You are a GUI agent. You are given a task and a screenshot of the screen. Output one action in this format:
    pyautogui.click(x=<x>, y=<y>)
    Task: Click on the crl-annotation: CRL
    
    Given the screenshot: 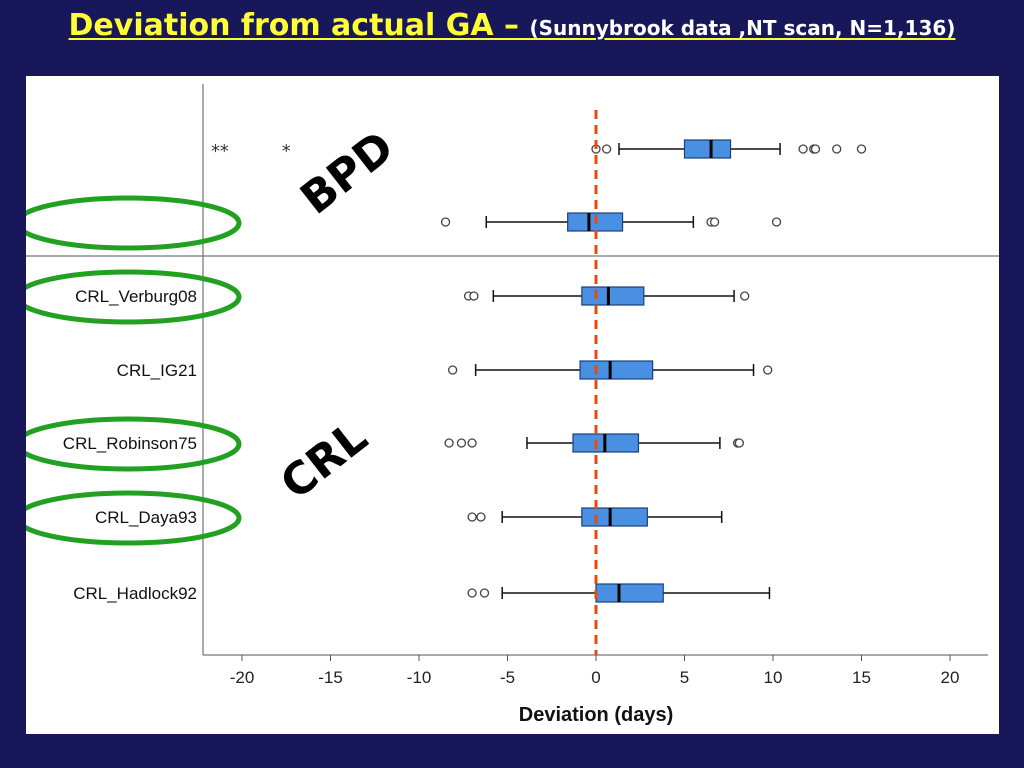 What is the action you would take?
    pyautogui.click(x=324, y=460)
    